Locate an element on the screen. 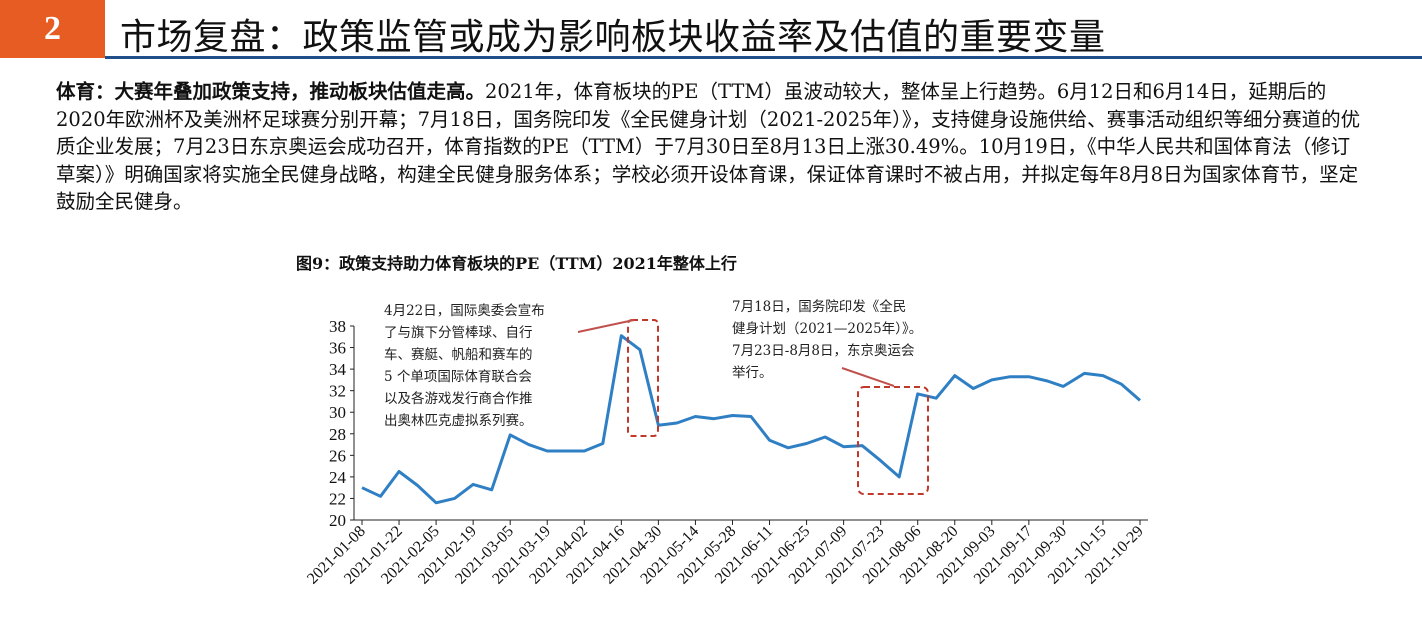 The width and height of the screenshot is (1422, 640). highlight-box-april is located at coordinates (643, 378).